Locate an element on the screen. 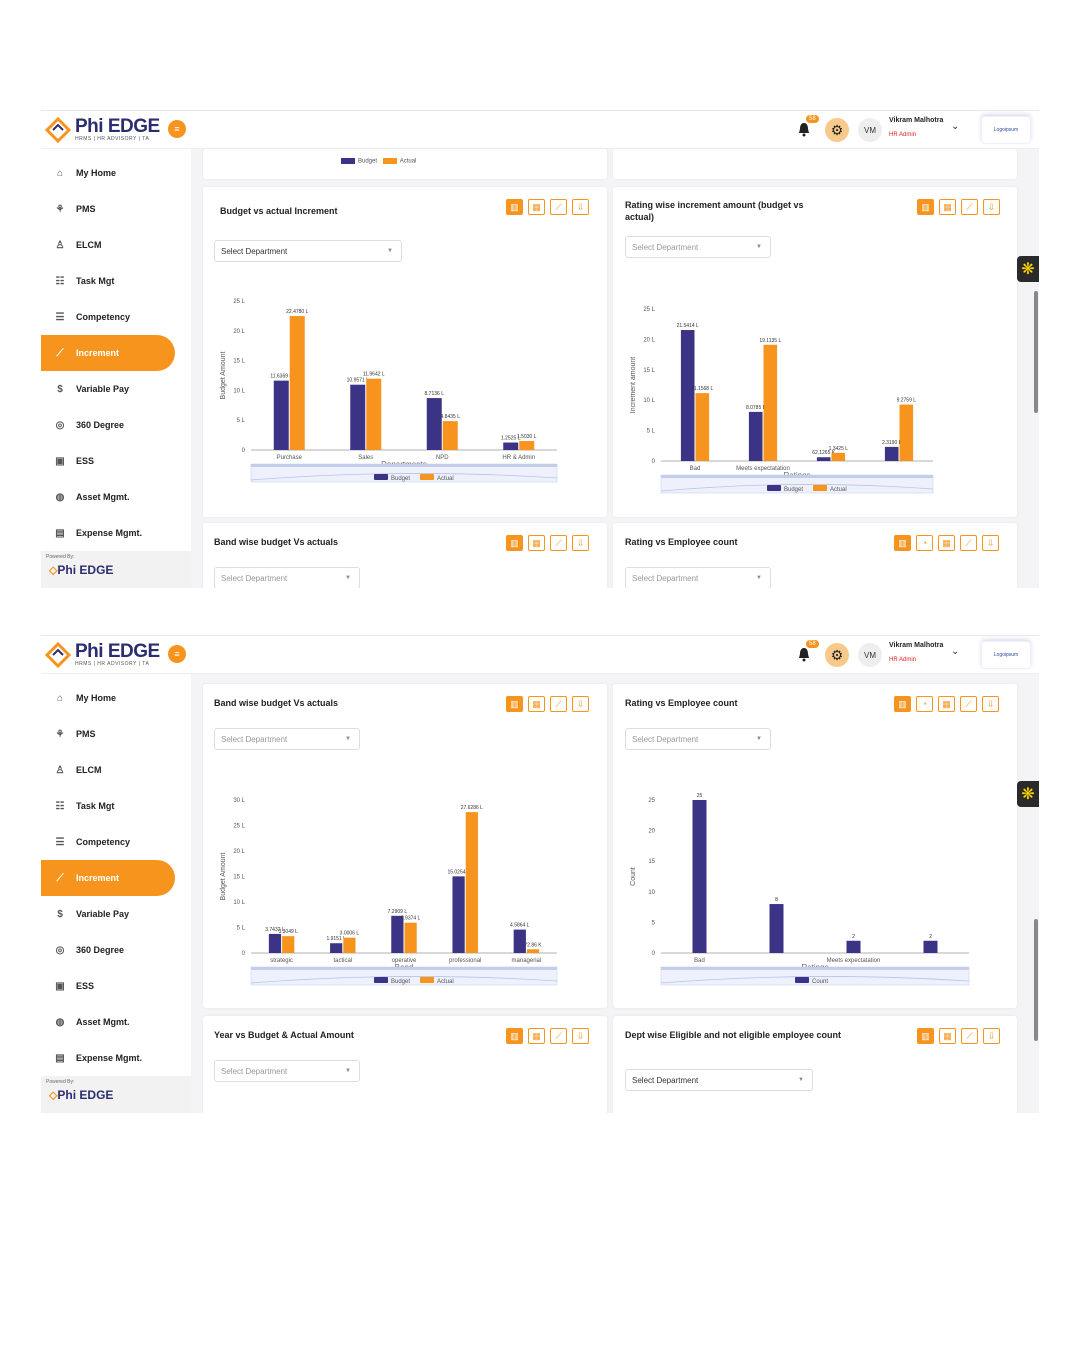  data-label: 3.0006 L is located at coordinates (350, 934).